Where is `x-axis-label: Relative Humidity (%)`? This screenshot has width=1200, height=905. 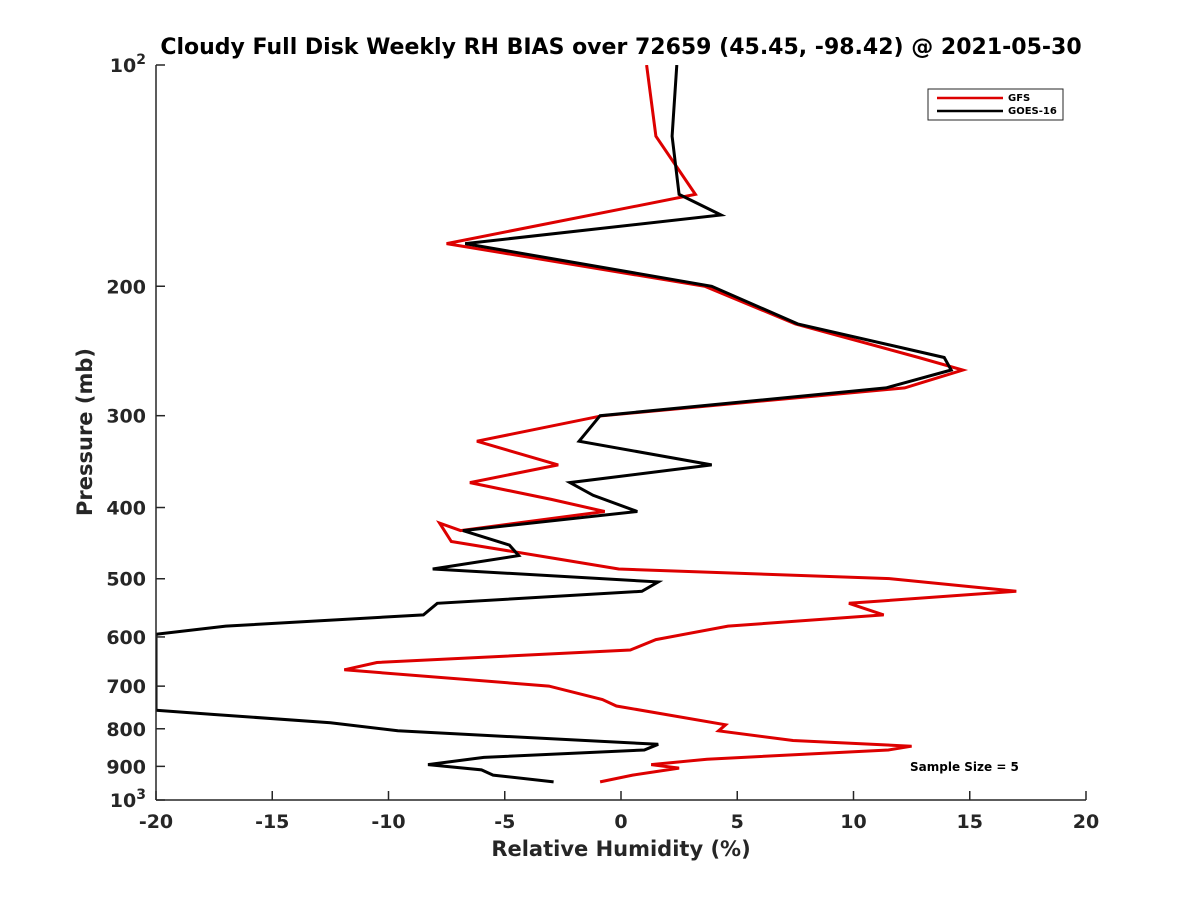 x-axis-label: Relative Humidity (%) is located at coordinates (620, 849).